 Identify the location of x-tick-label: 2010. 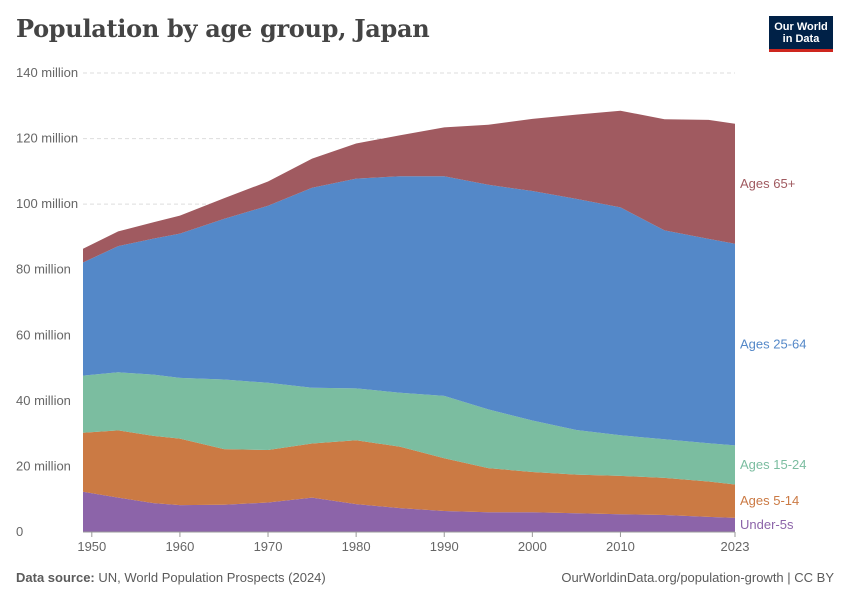
(620, 546).